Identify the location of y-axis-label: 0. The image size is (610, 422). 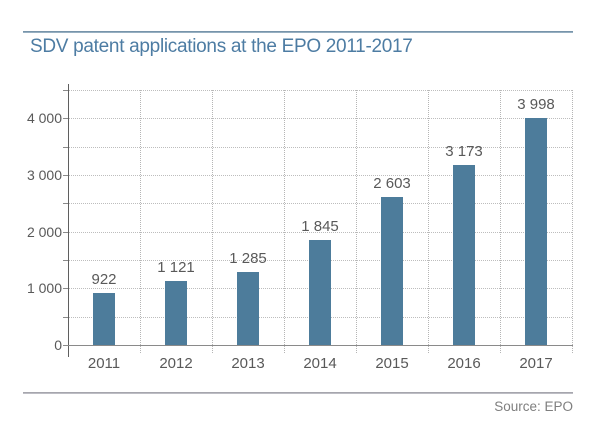
(58, 345).